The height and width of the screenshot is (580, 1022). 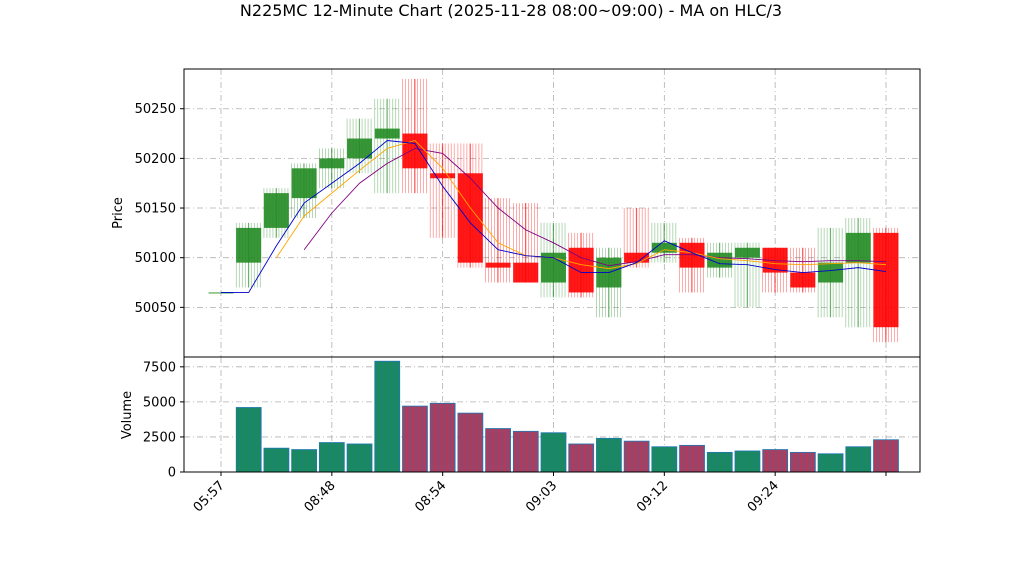 I want to click on x-tick-label: 09:03, so click(x=541, y=496).